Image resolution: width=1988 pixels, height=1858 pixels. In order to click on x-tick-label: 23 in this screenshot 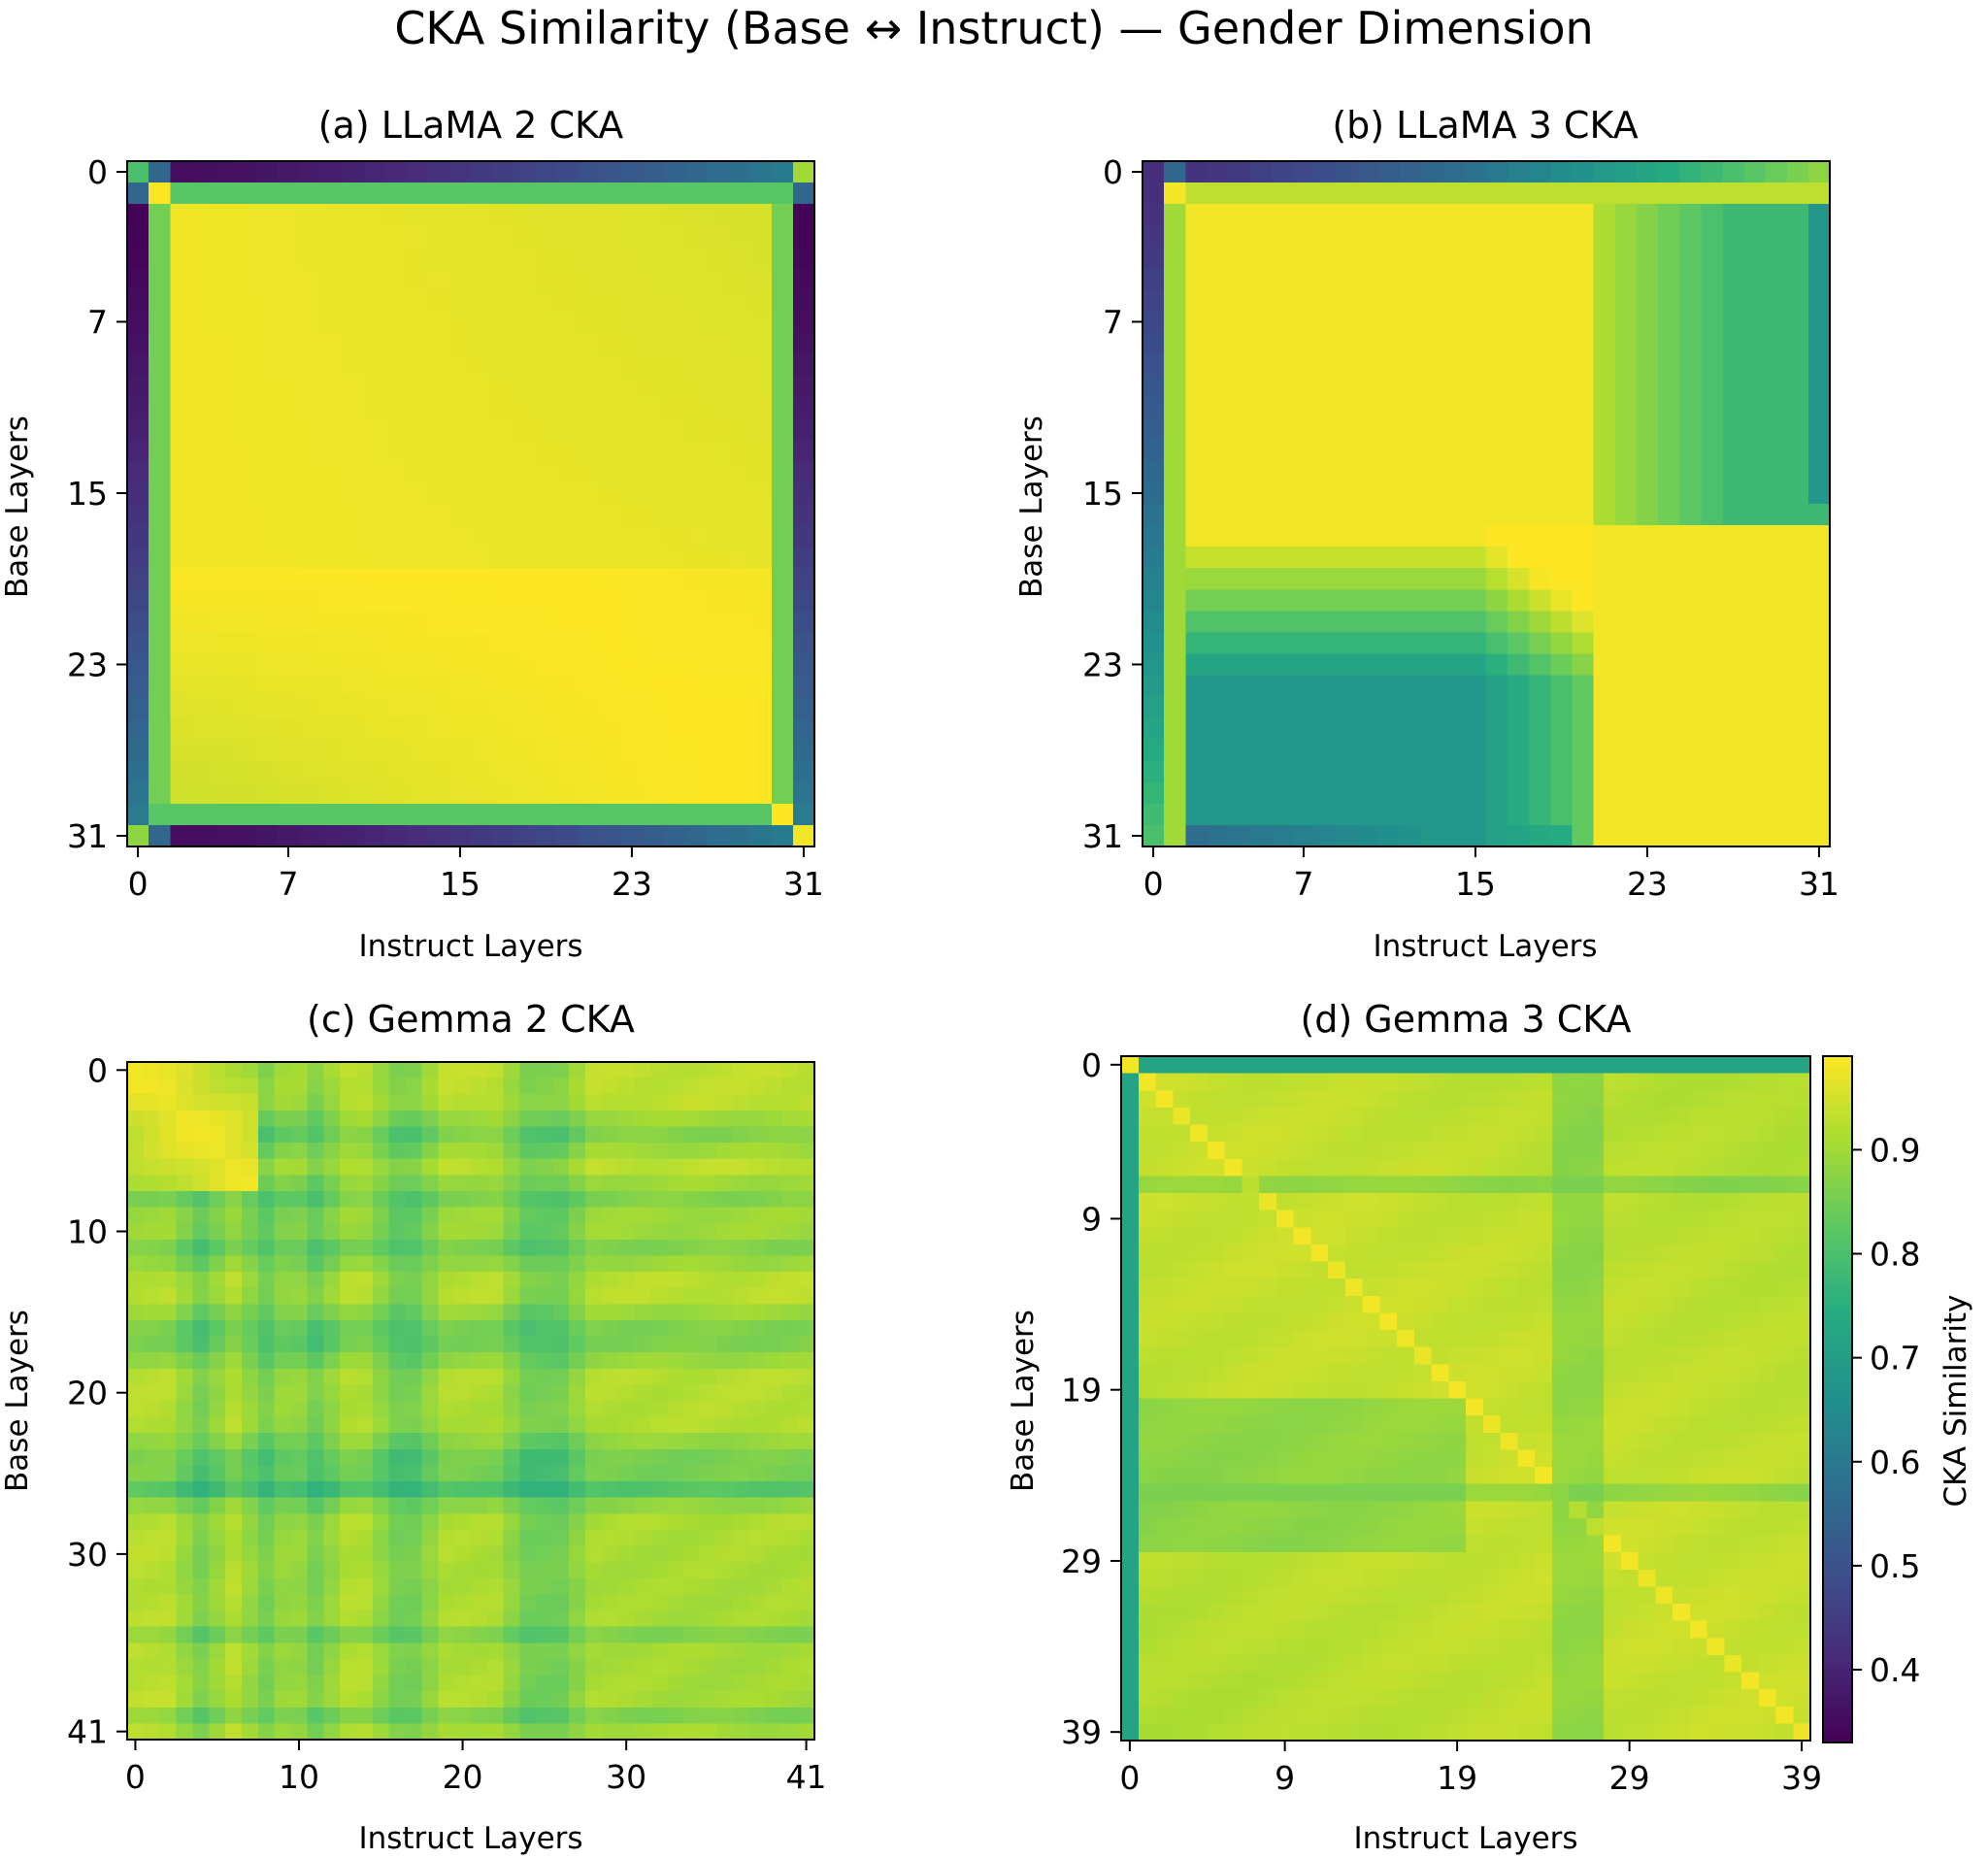, I will do `click(632, 884)`.